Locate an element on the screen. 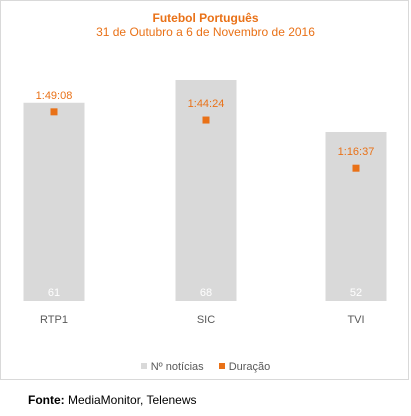  chart-legend: Nº notícias Duração is located at coordinates (205, 367).